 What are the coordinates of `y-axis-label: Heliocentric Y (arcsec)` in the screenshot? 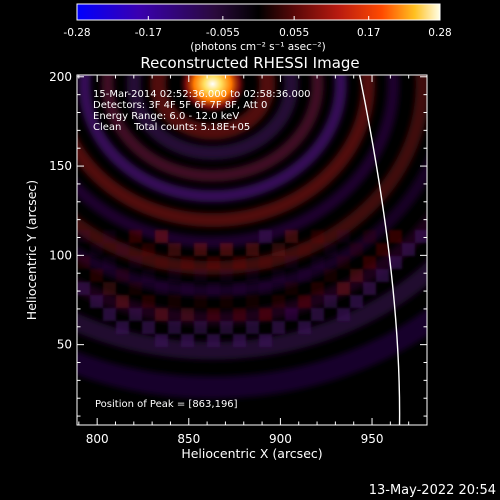 It's located at (31, 250).